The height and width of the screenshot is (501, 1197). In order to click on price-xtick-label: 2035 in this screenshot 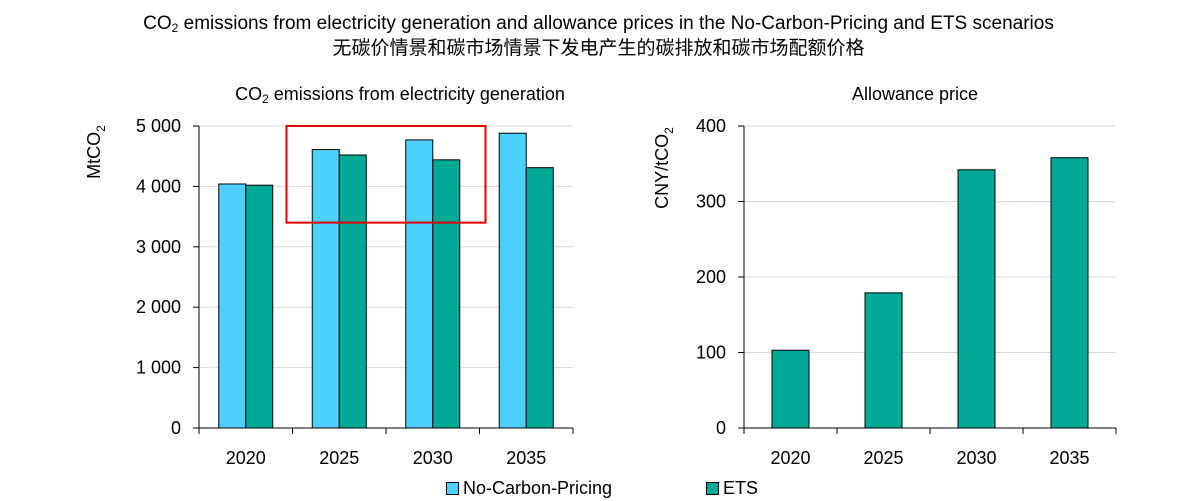, I will do `click(1069, 458)`.